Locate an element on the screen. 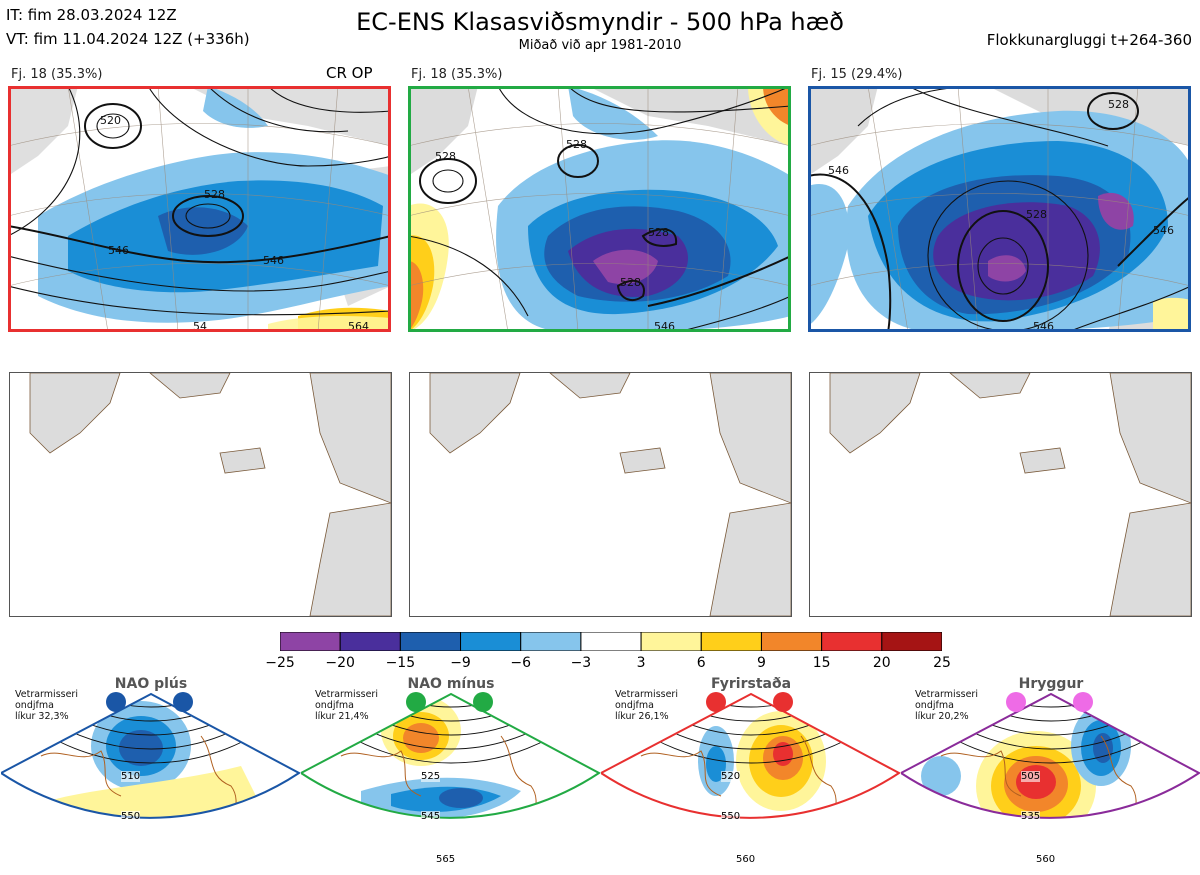 This screenshot has width=1200, height=875. colorbar-tick-label: 25 is located at coordinates (942, 663).